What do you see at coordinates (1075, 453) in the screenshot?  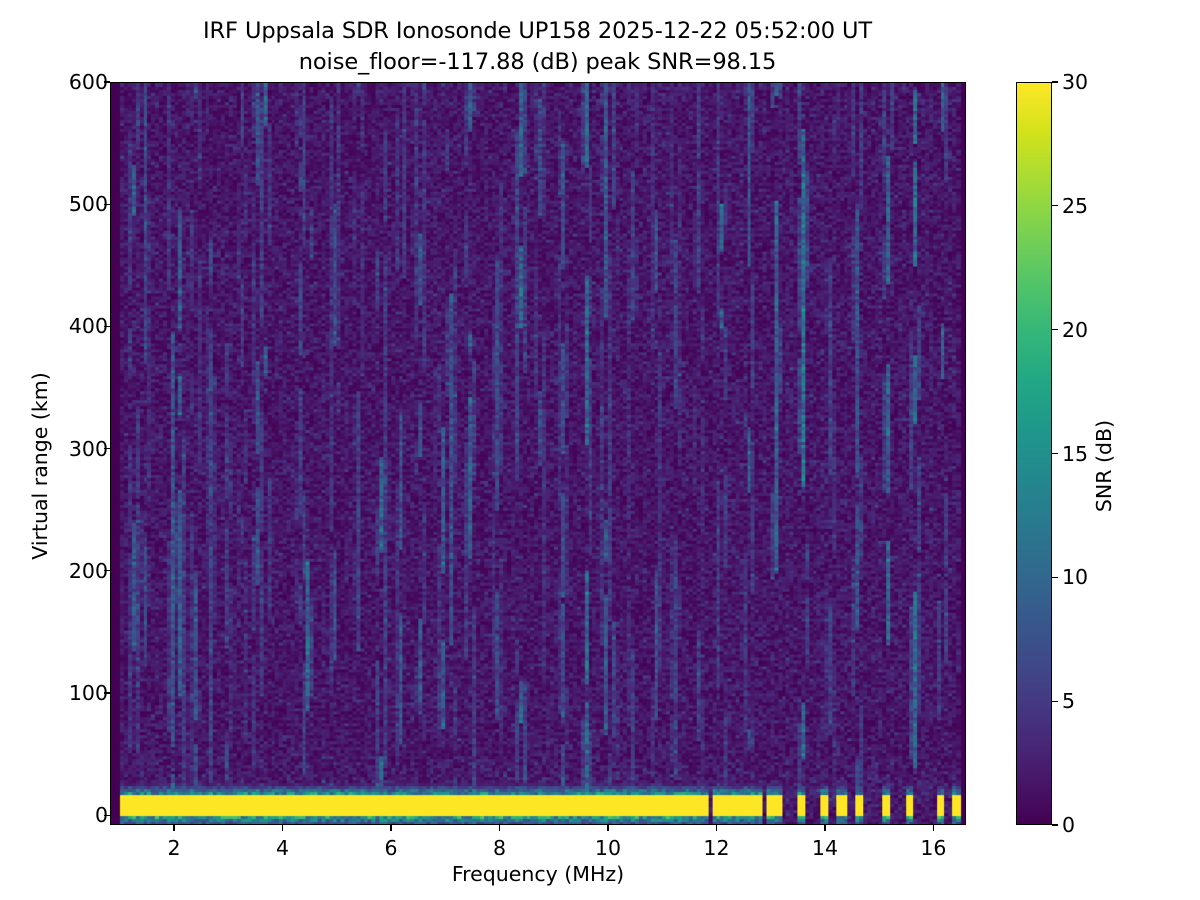 I see `colorbar-tick-label: 15` at bounding box center [1075, 453].